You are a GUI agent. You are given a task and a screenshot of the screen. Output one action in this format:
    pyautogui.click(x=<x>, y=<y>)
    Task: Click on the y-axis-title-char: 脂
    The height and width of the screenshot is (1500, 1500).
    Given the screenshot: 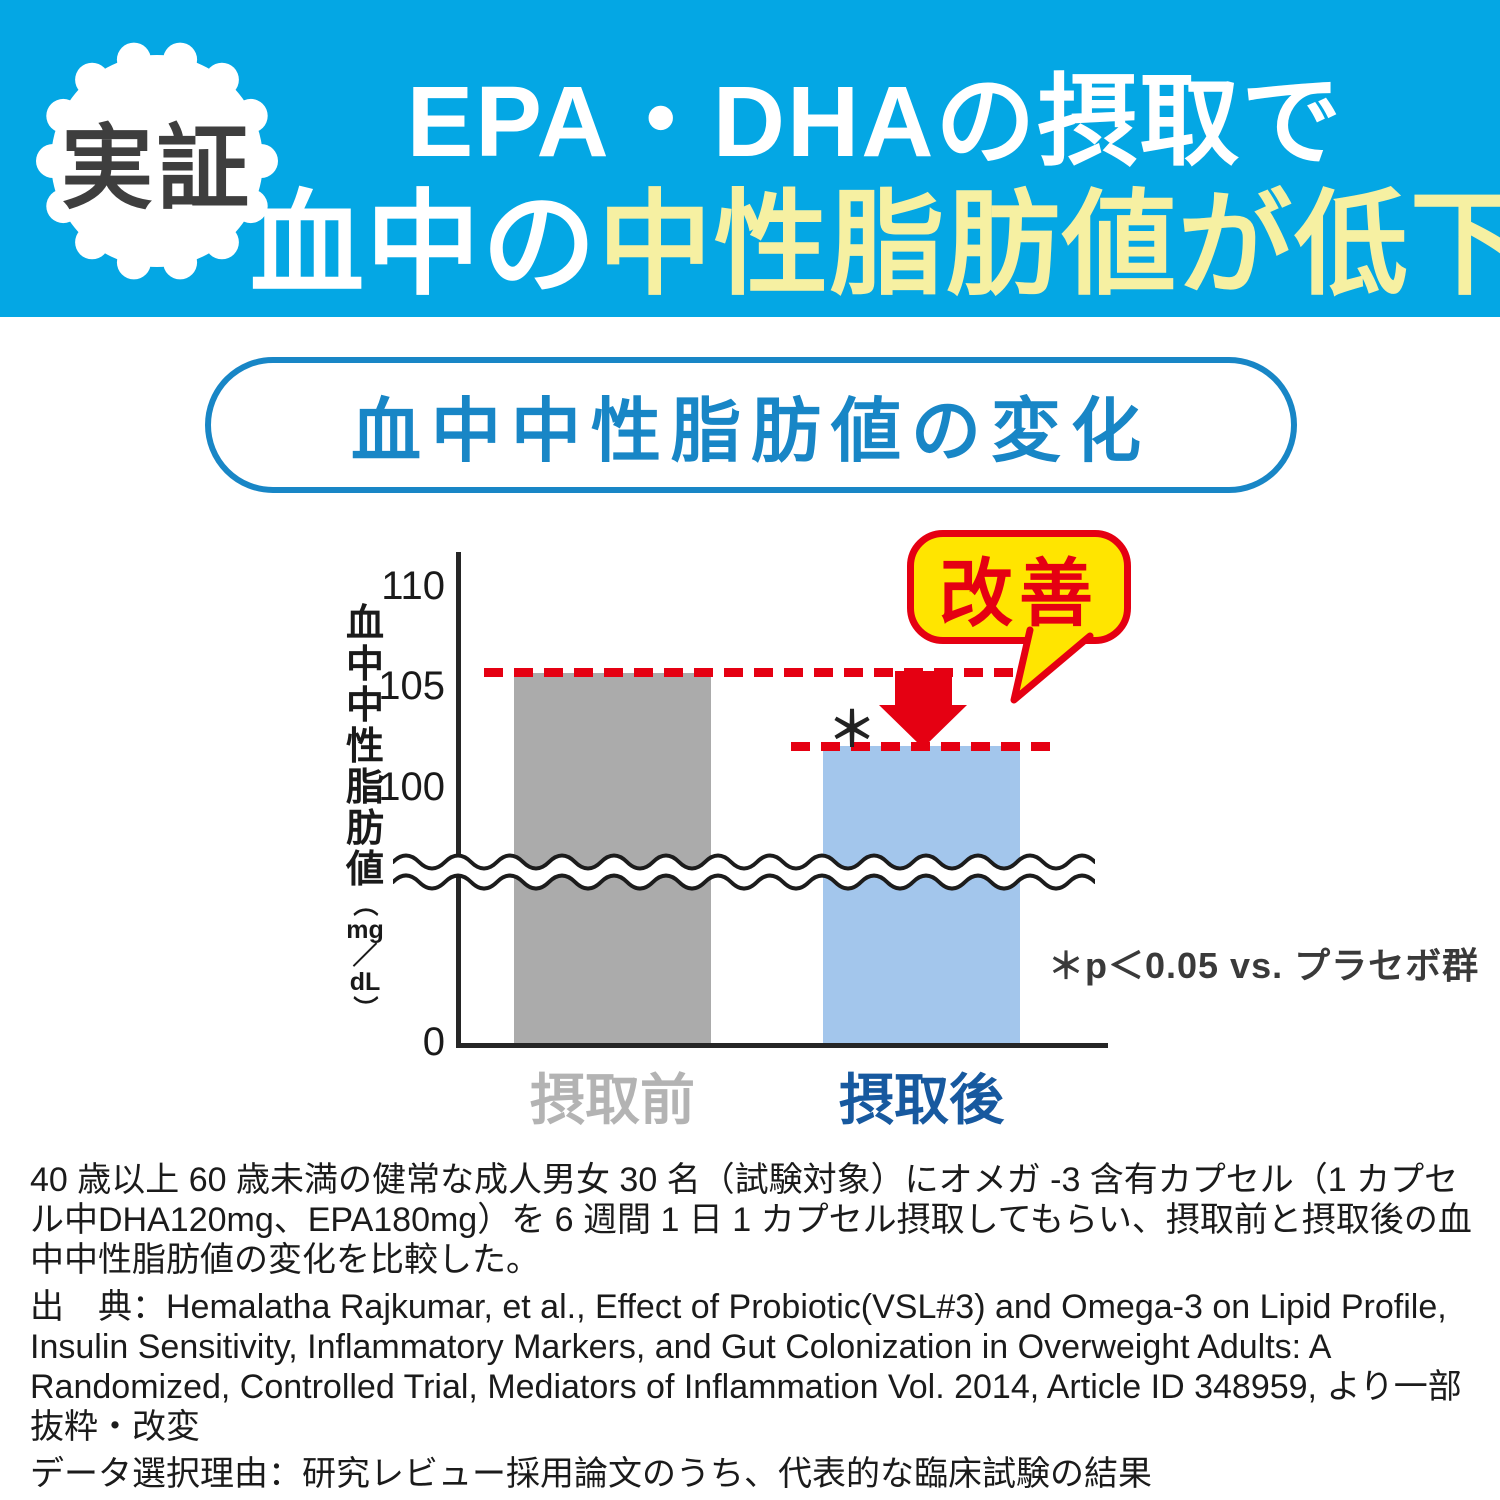 What is the action you would take?
    pyautogui.click(x=364, y=788)
    